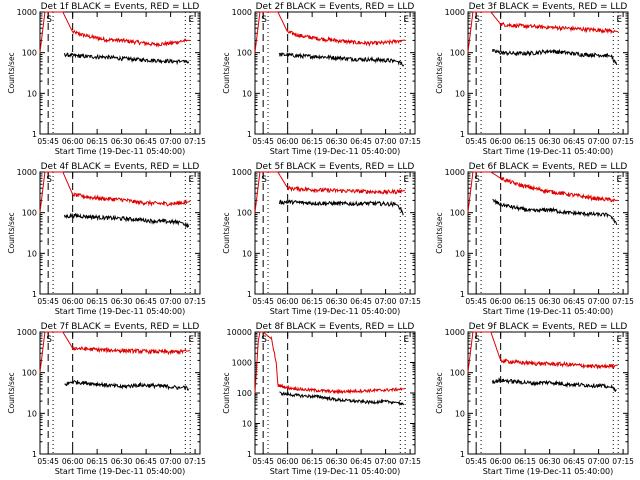  Describe the element at coordinates (120, 7) in the screenshot. I see `chart-title: Det 1f BLACK = Events, RED = LLD` at that location.